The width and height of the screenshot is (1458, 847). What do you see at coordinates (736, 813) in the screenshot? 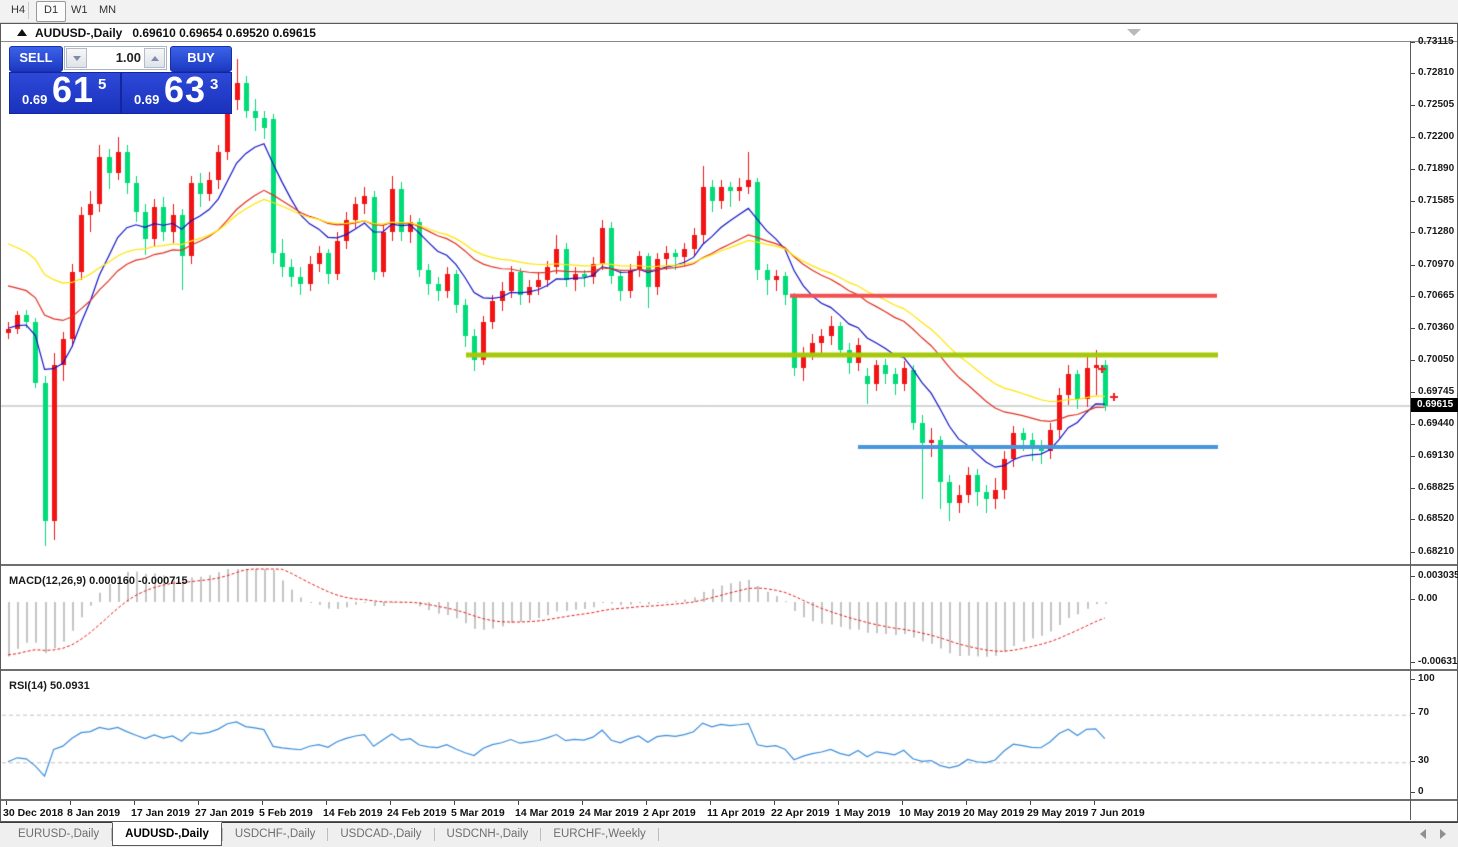
I see `date-axis-label: 11 Apr 2019` at bounding box center [736, 813].